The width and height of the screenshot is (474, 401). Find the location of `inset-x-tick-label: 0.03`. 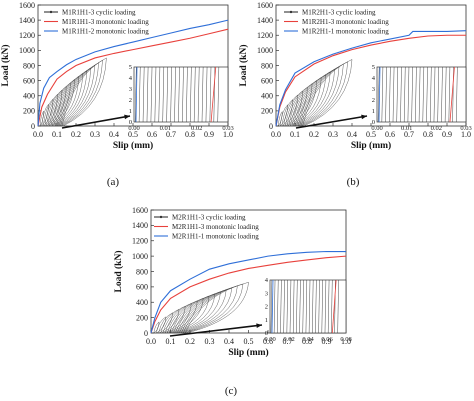

inset-x-tick-label: 0.03 is located at coordinates (227, 128).